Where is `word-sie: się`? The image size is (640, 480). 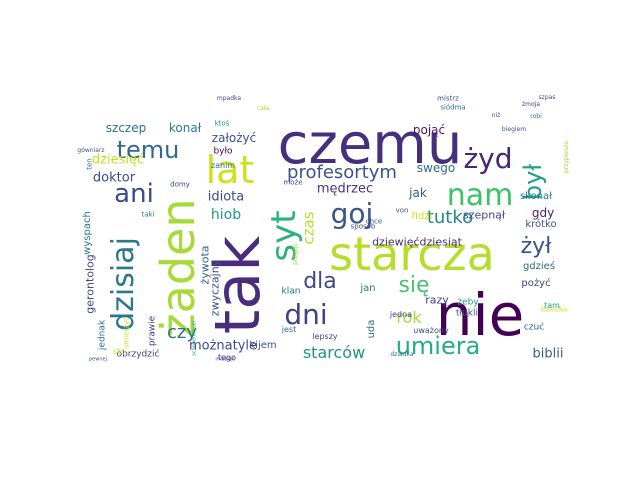
word-sie: się is located at coordinates (414, 285).